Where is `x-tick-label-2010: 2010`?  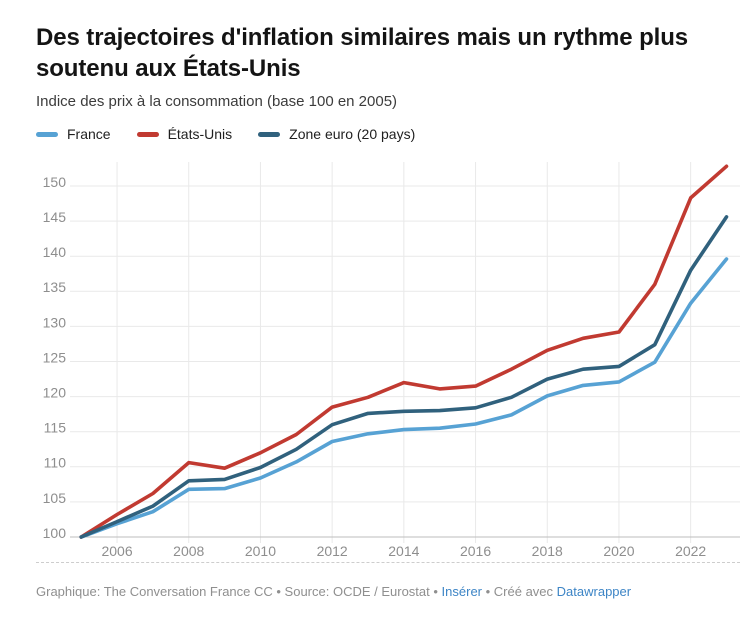
x-tick-label-2010: 2010 is located at coordinates (260, 551).